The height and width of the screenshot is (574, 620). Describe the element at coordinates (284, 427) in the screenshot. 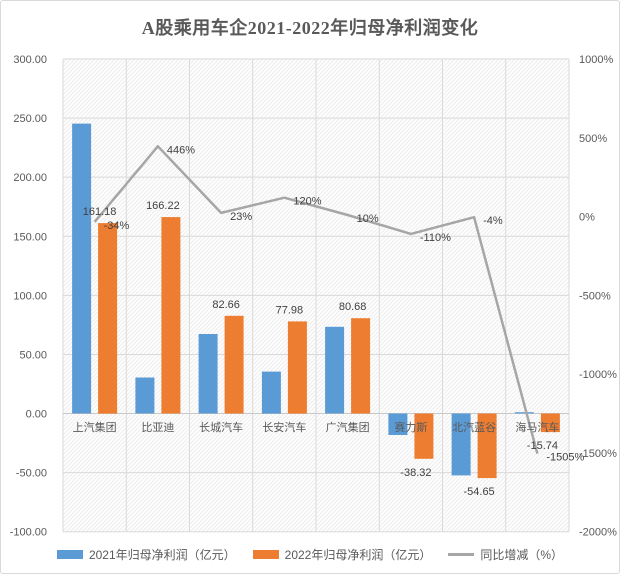

I see `category-label: 长安汽车` at that location.